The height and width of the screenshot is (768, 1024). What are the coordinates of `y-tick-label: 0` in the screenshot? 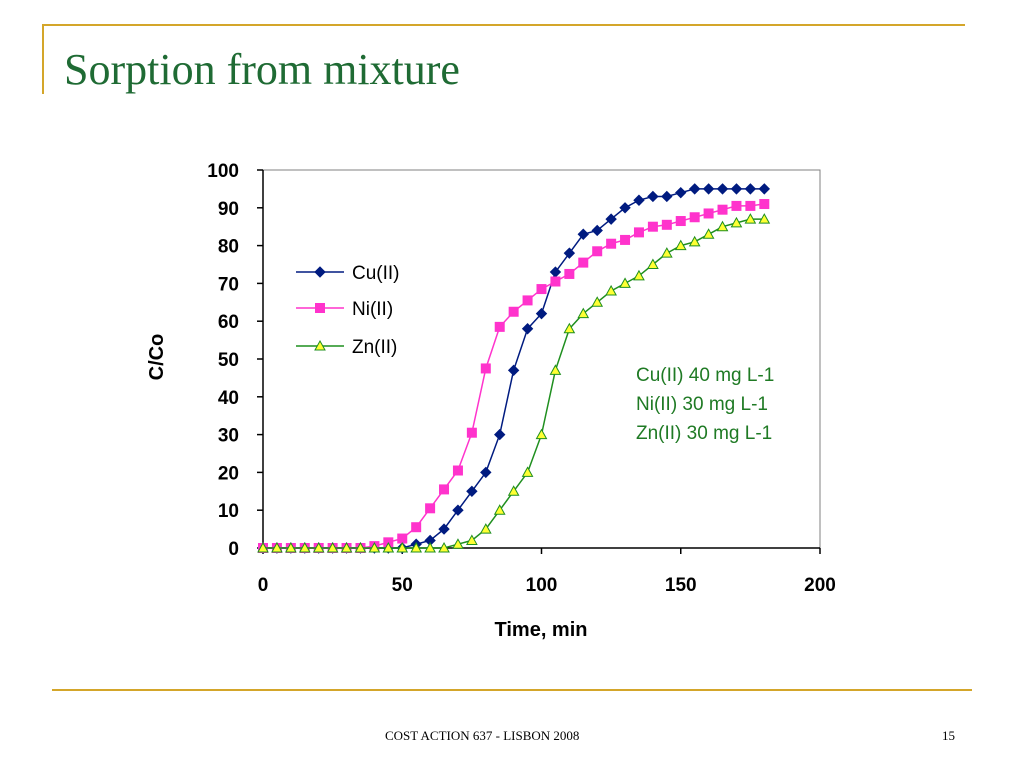 It's located at (233, 549).